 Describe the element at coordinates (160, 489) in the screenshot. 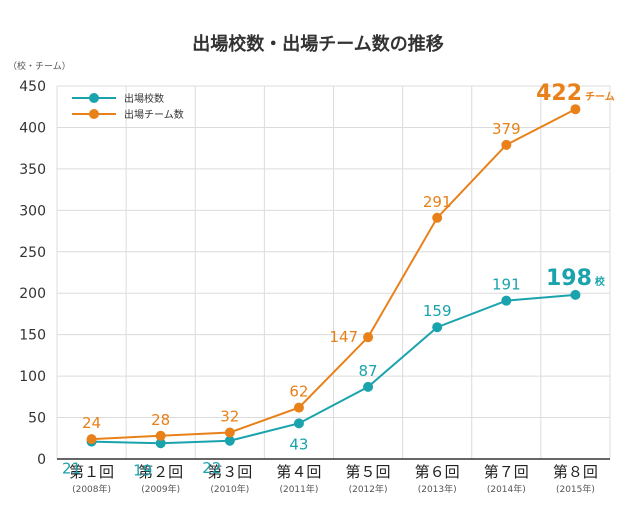

I see `x-tick-year: (2009年)` at that location.